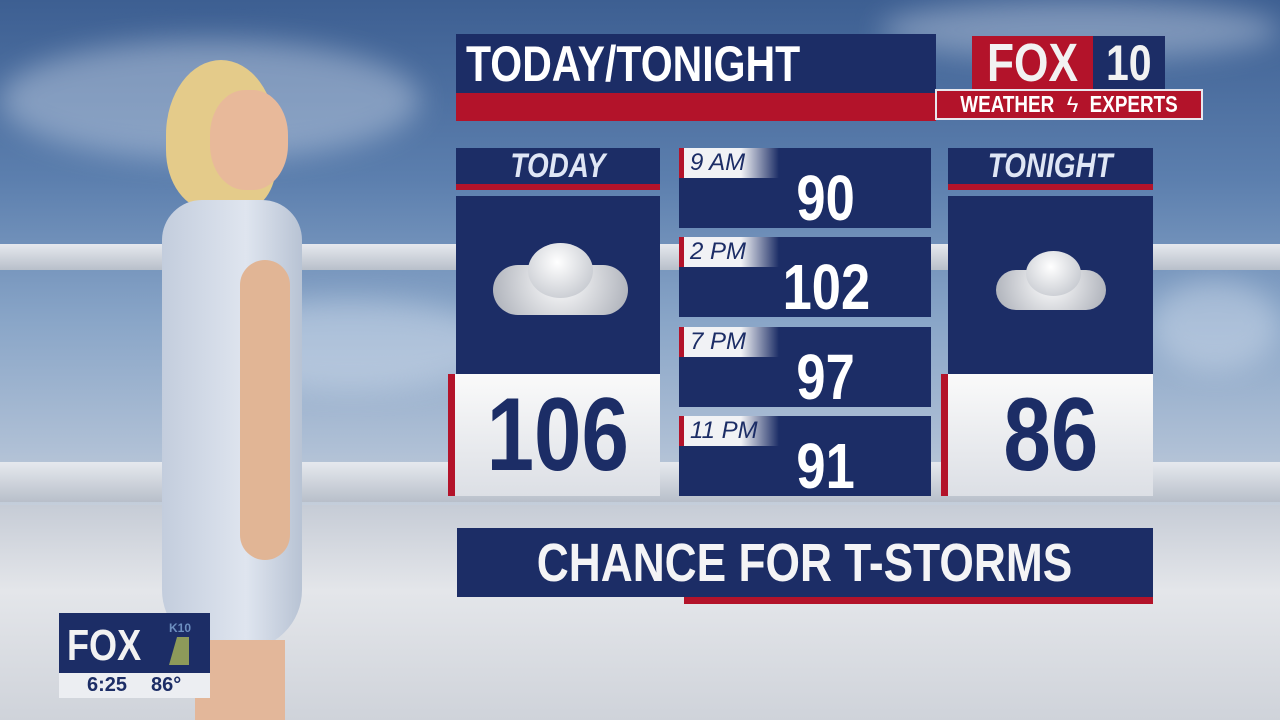  Describe the element at coordinates (729, 252) in the screenshot. I see `hour-label: 2 PM` at that location.